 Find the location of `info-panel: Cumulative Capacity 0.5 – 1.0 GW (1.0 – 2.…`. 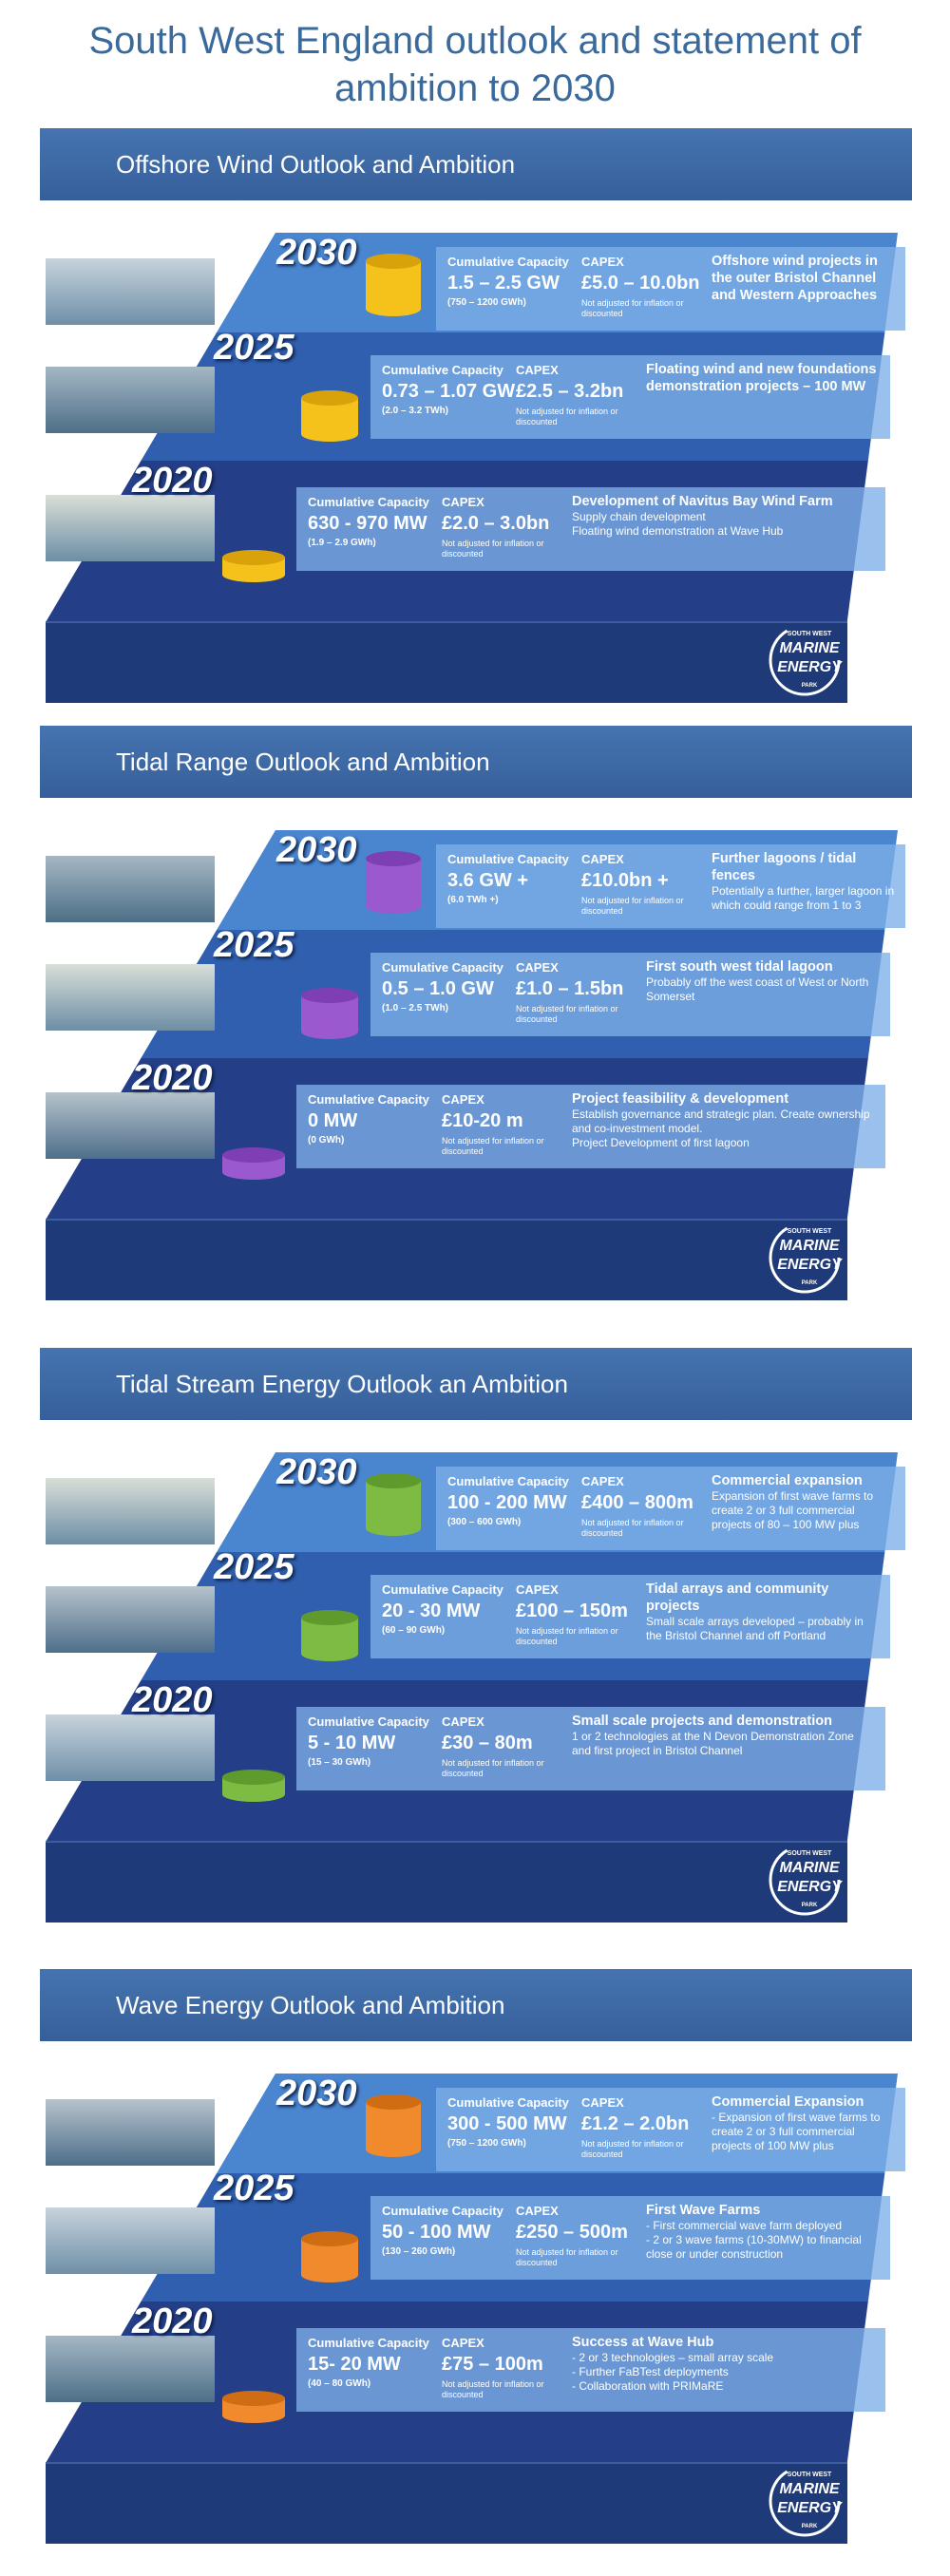

info-panel: Cumulative Capacity 0.5 – 1.0 GW (1.0 – 2.… is located at coordinates (630, 995).